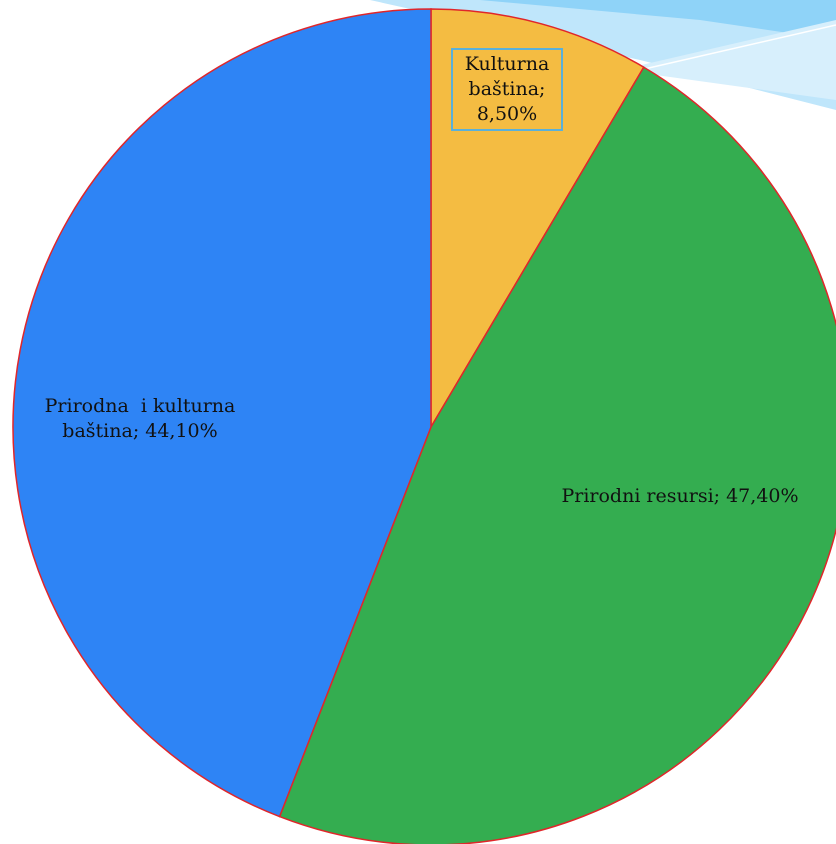  What do you see at coordinates (507, 89) in the screenshot?
I see `data-label: Kulturna baština; 8,50%` at bounding box center [507, 89].